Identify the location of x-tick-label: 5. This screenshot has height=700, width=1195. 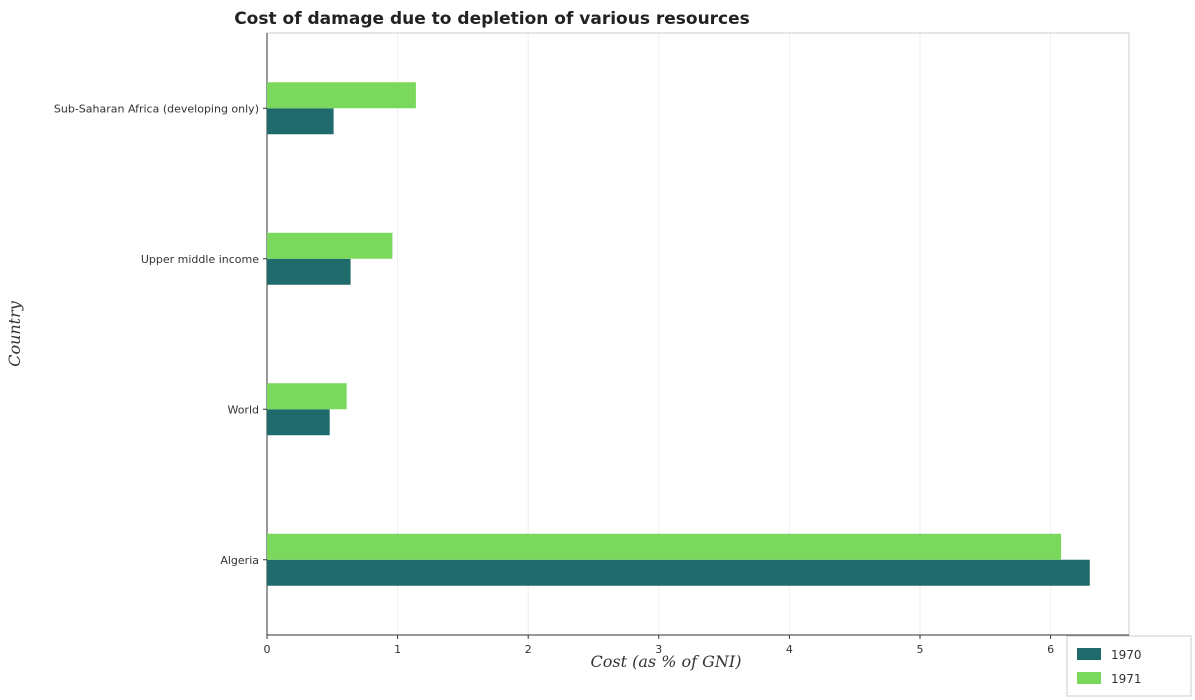
(920, 649).